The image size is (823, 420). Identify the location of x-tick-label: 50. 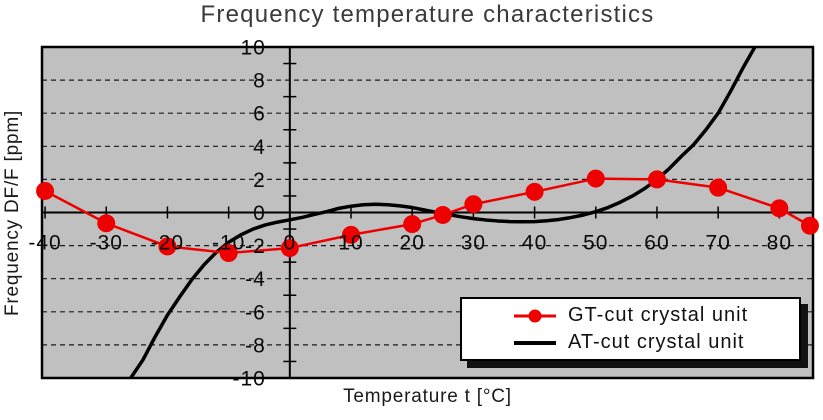
(595, 243).